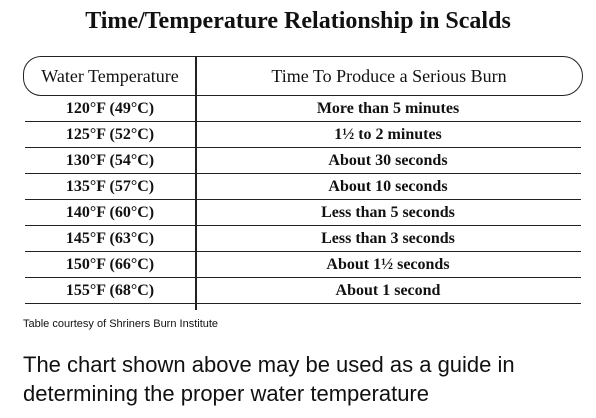 The image size is (596, 418). Describe the element at coordinates (298, 21) in the screenshot. I see `page-title: Time/Temperature Relationship in Scalds` at that location.